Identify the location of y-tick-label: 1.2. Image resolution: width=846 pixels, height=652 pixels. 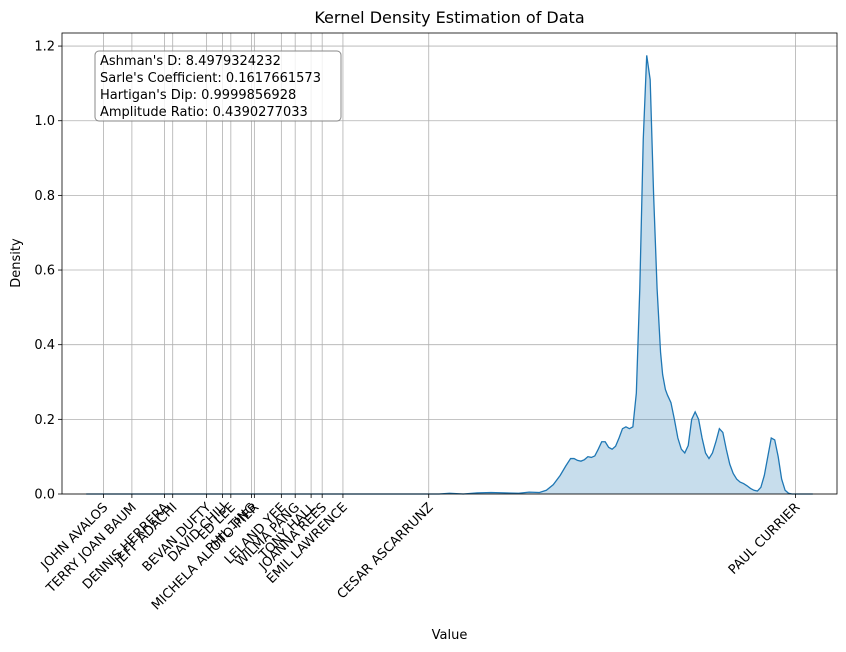
(44, 47).